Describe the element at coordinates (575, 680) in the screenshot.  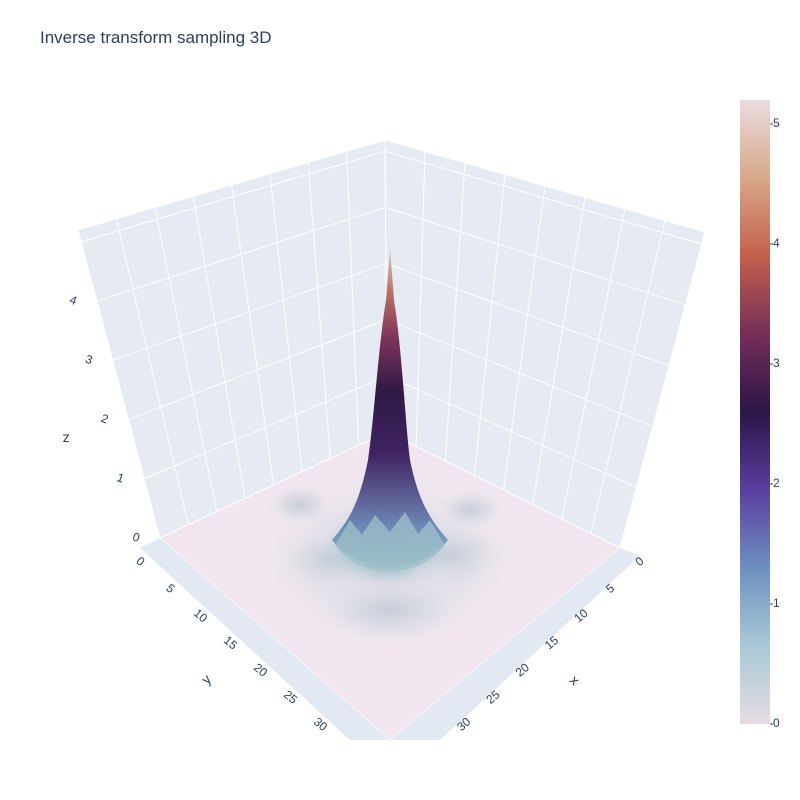
I see `x-axis-title: x` at that location.